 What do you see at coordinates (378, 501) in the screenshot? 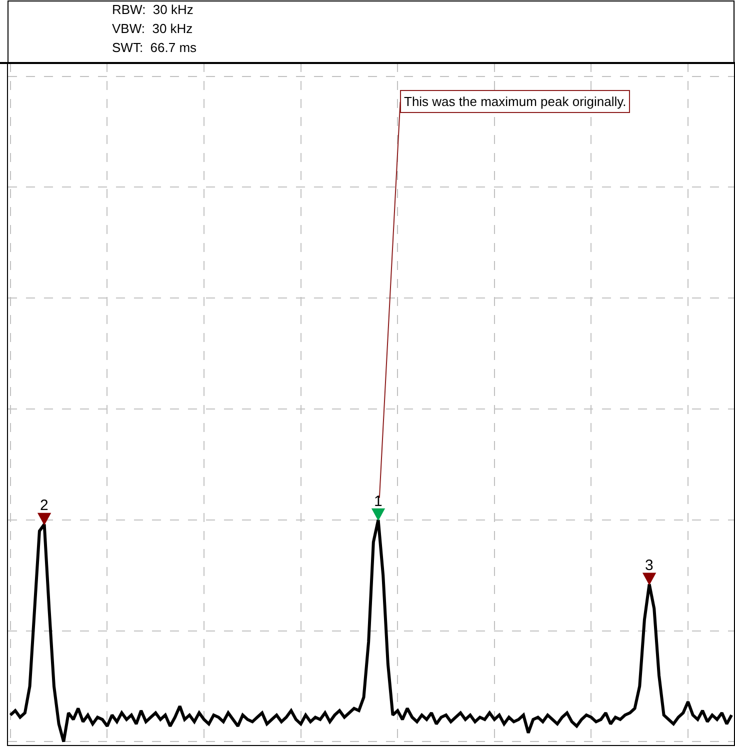
I see `text: 1` at bounding box center [378, 501].